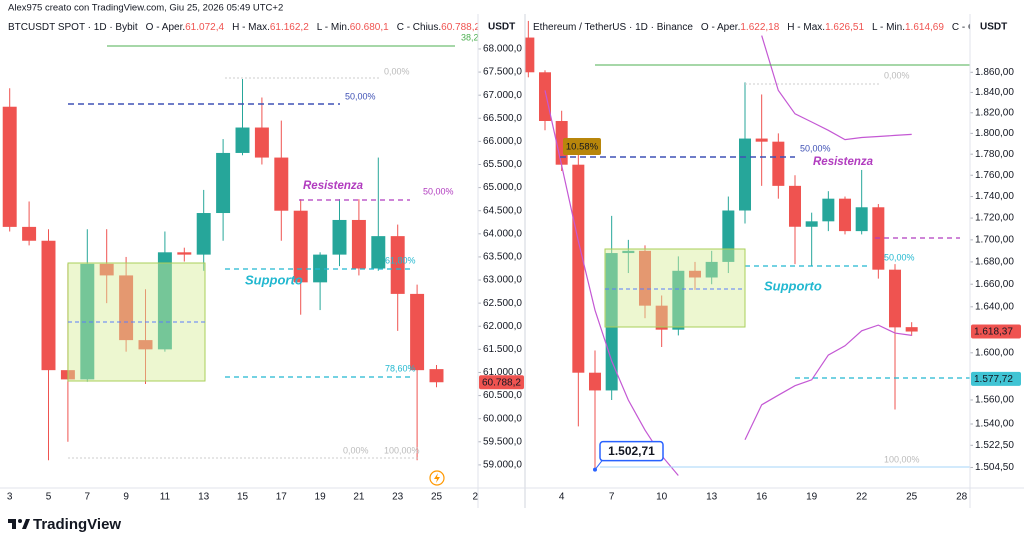 The width and height of the screenshot is (1024, 545). What do you see at coordinates (994, 175) in the screenshot?
I see `y-tick-label: 1.760,00` at bounding box center [994, 175].